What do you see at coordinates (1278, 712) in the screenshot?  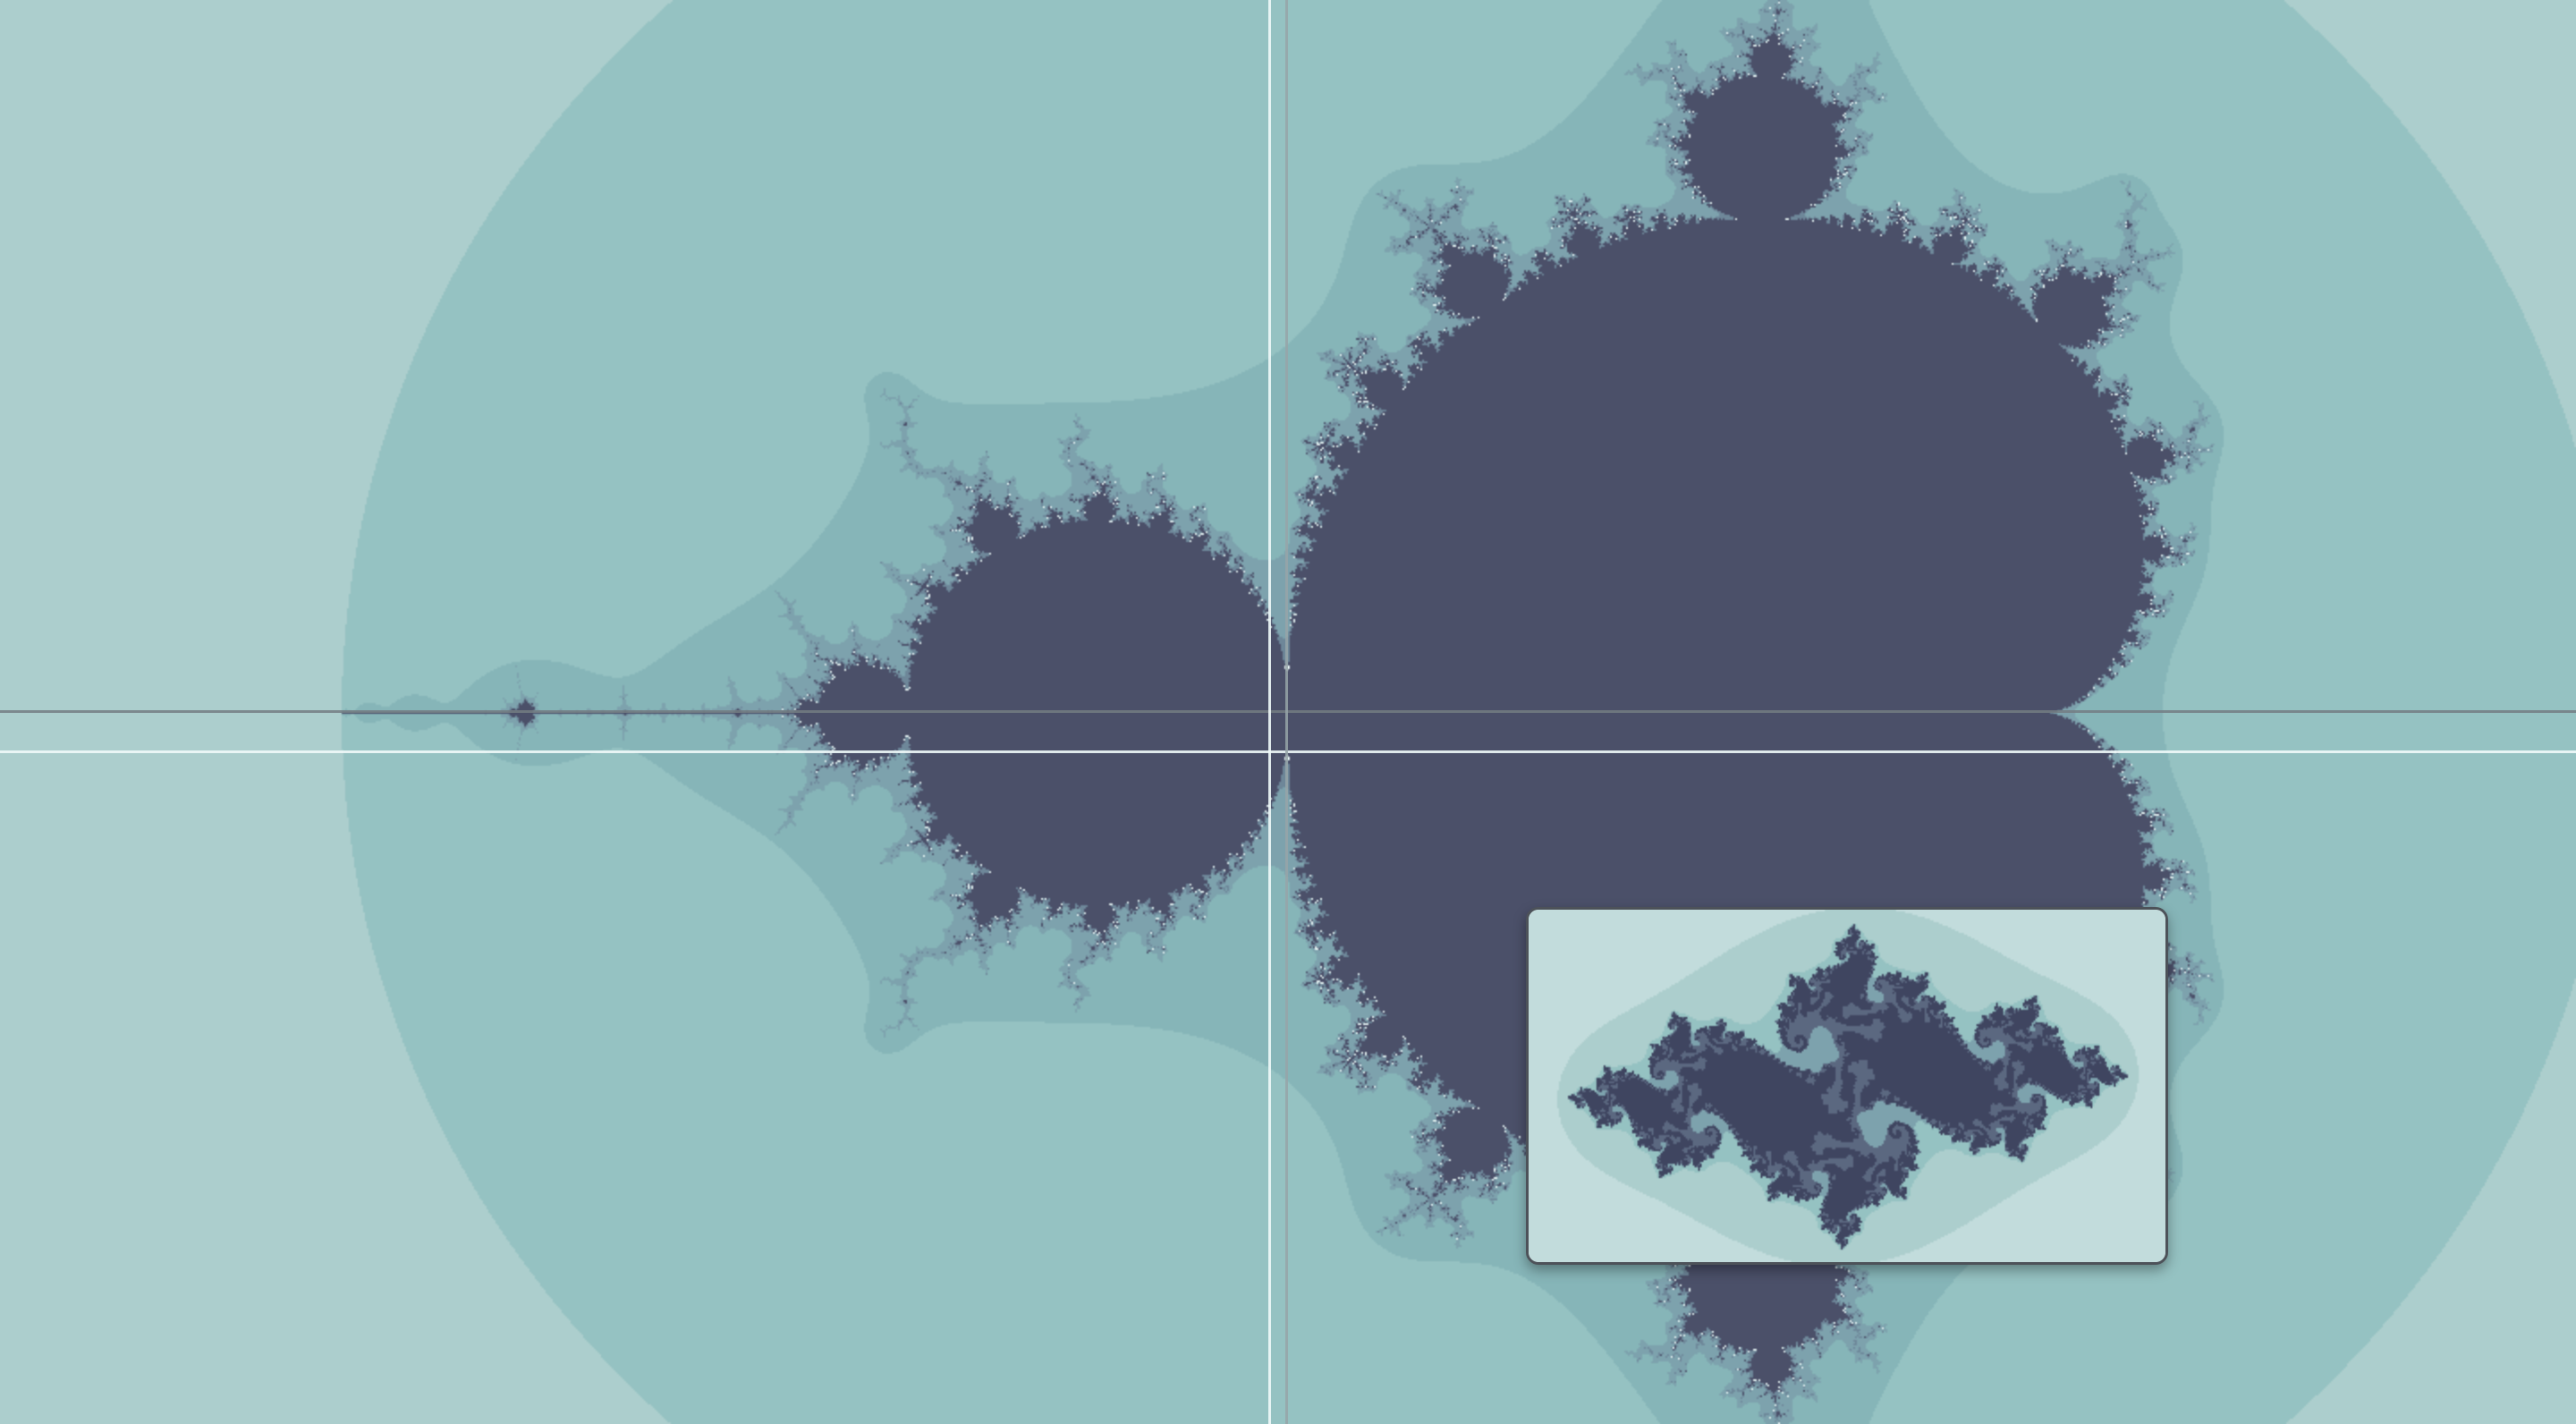 I see `vertical-crosshair` at bounding box center [1278, 712].